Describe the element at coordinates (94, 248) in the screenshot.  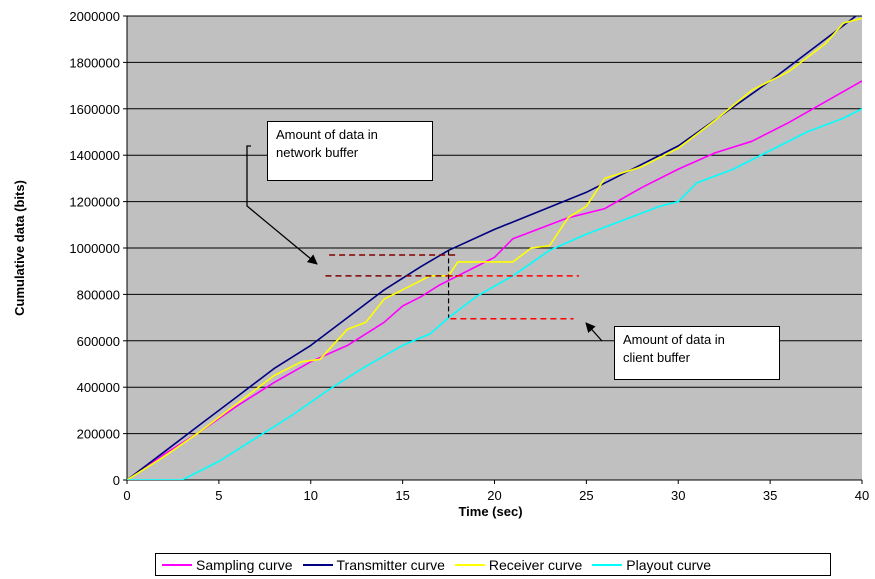
I see `y-tick-label: 1000000` at that location.